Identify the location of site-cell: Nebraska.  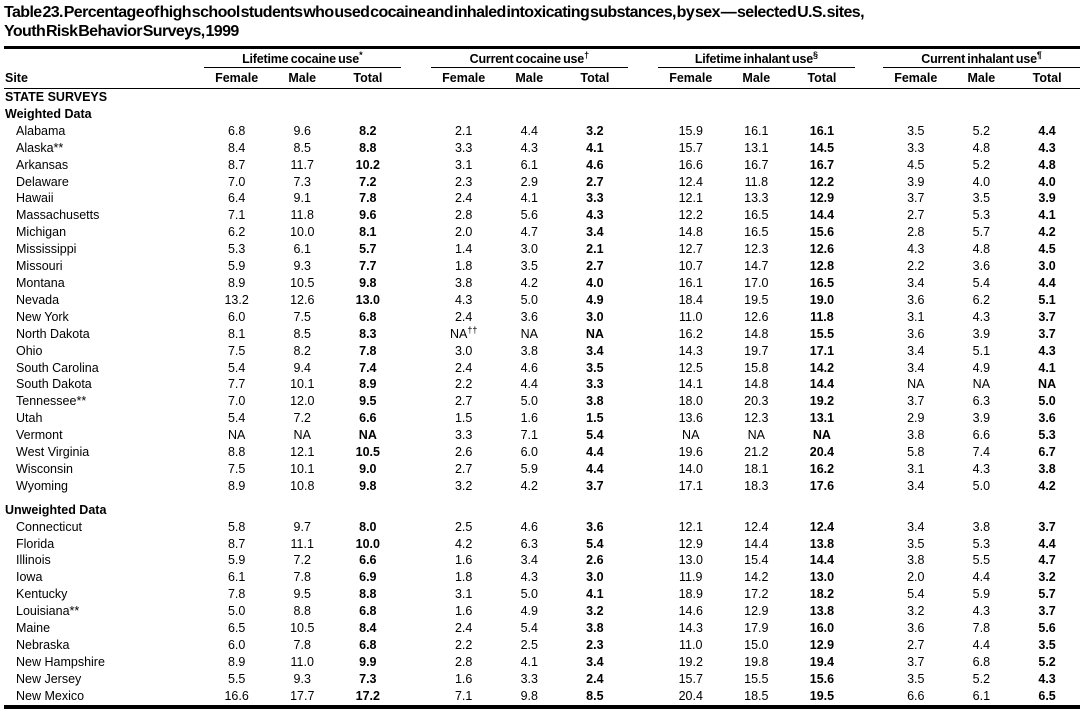
(43, 645).